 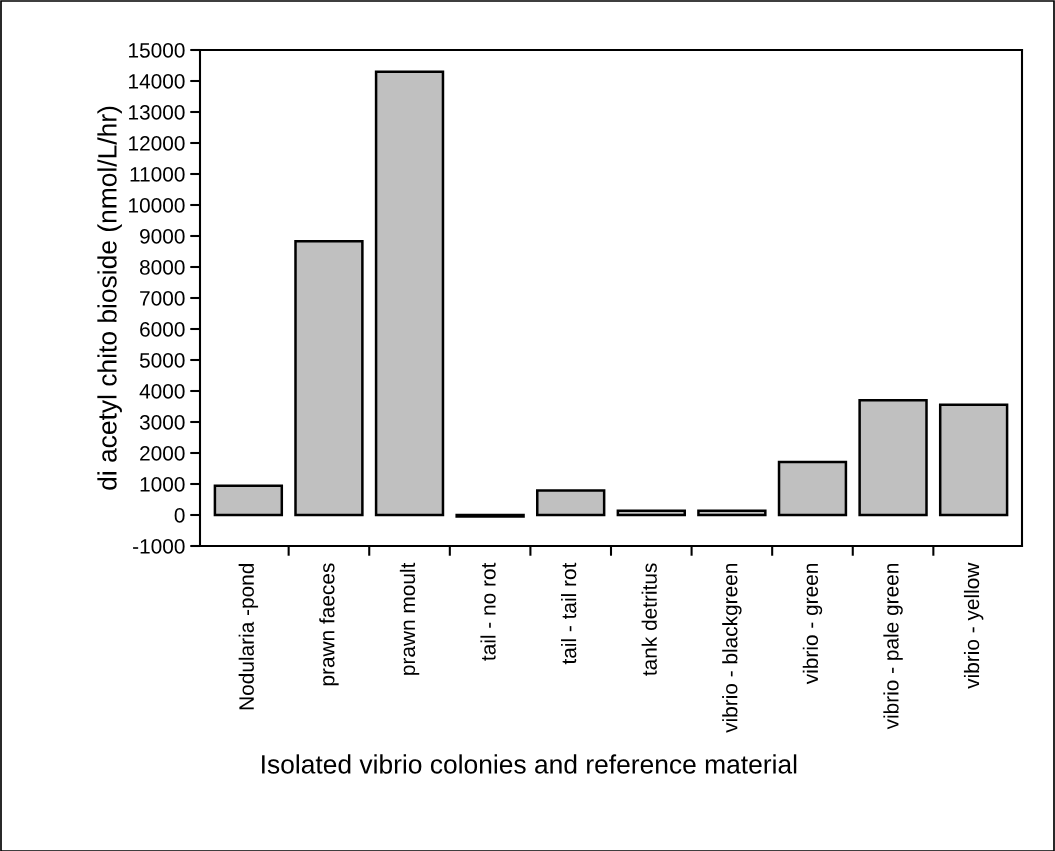 What do you see at coordinates (159, 546) in the screenshot?
I see `y-tick-label: -1000` at bounding box center [159, 546].